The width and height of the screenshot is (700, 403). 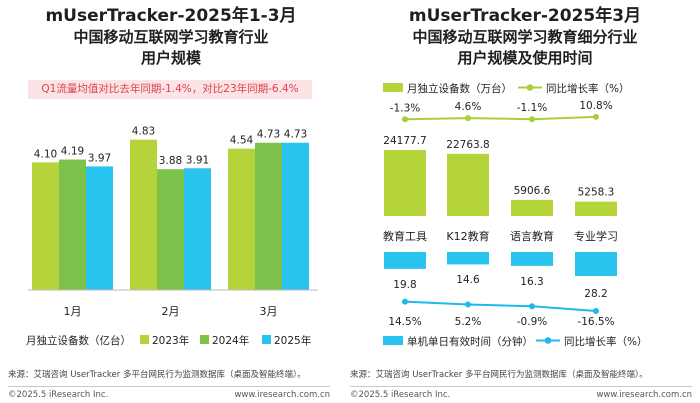 I want to click on legend-label-time: 单机单日有效时间（分钟）, so click(x=470, y=341).